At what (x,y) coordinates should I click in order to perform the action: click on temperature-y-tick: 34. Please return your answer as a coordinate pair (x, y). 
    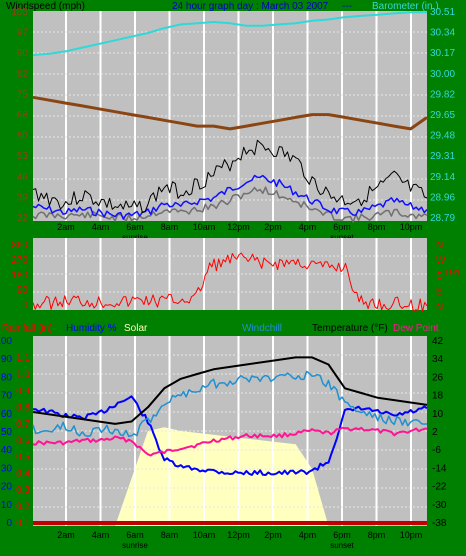
    Looking at the image, I should click on (438, 359).